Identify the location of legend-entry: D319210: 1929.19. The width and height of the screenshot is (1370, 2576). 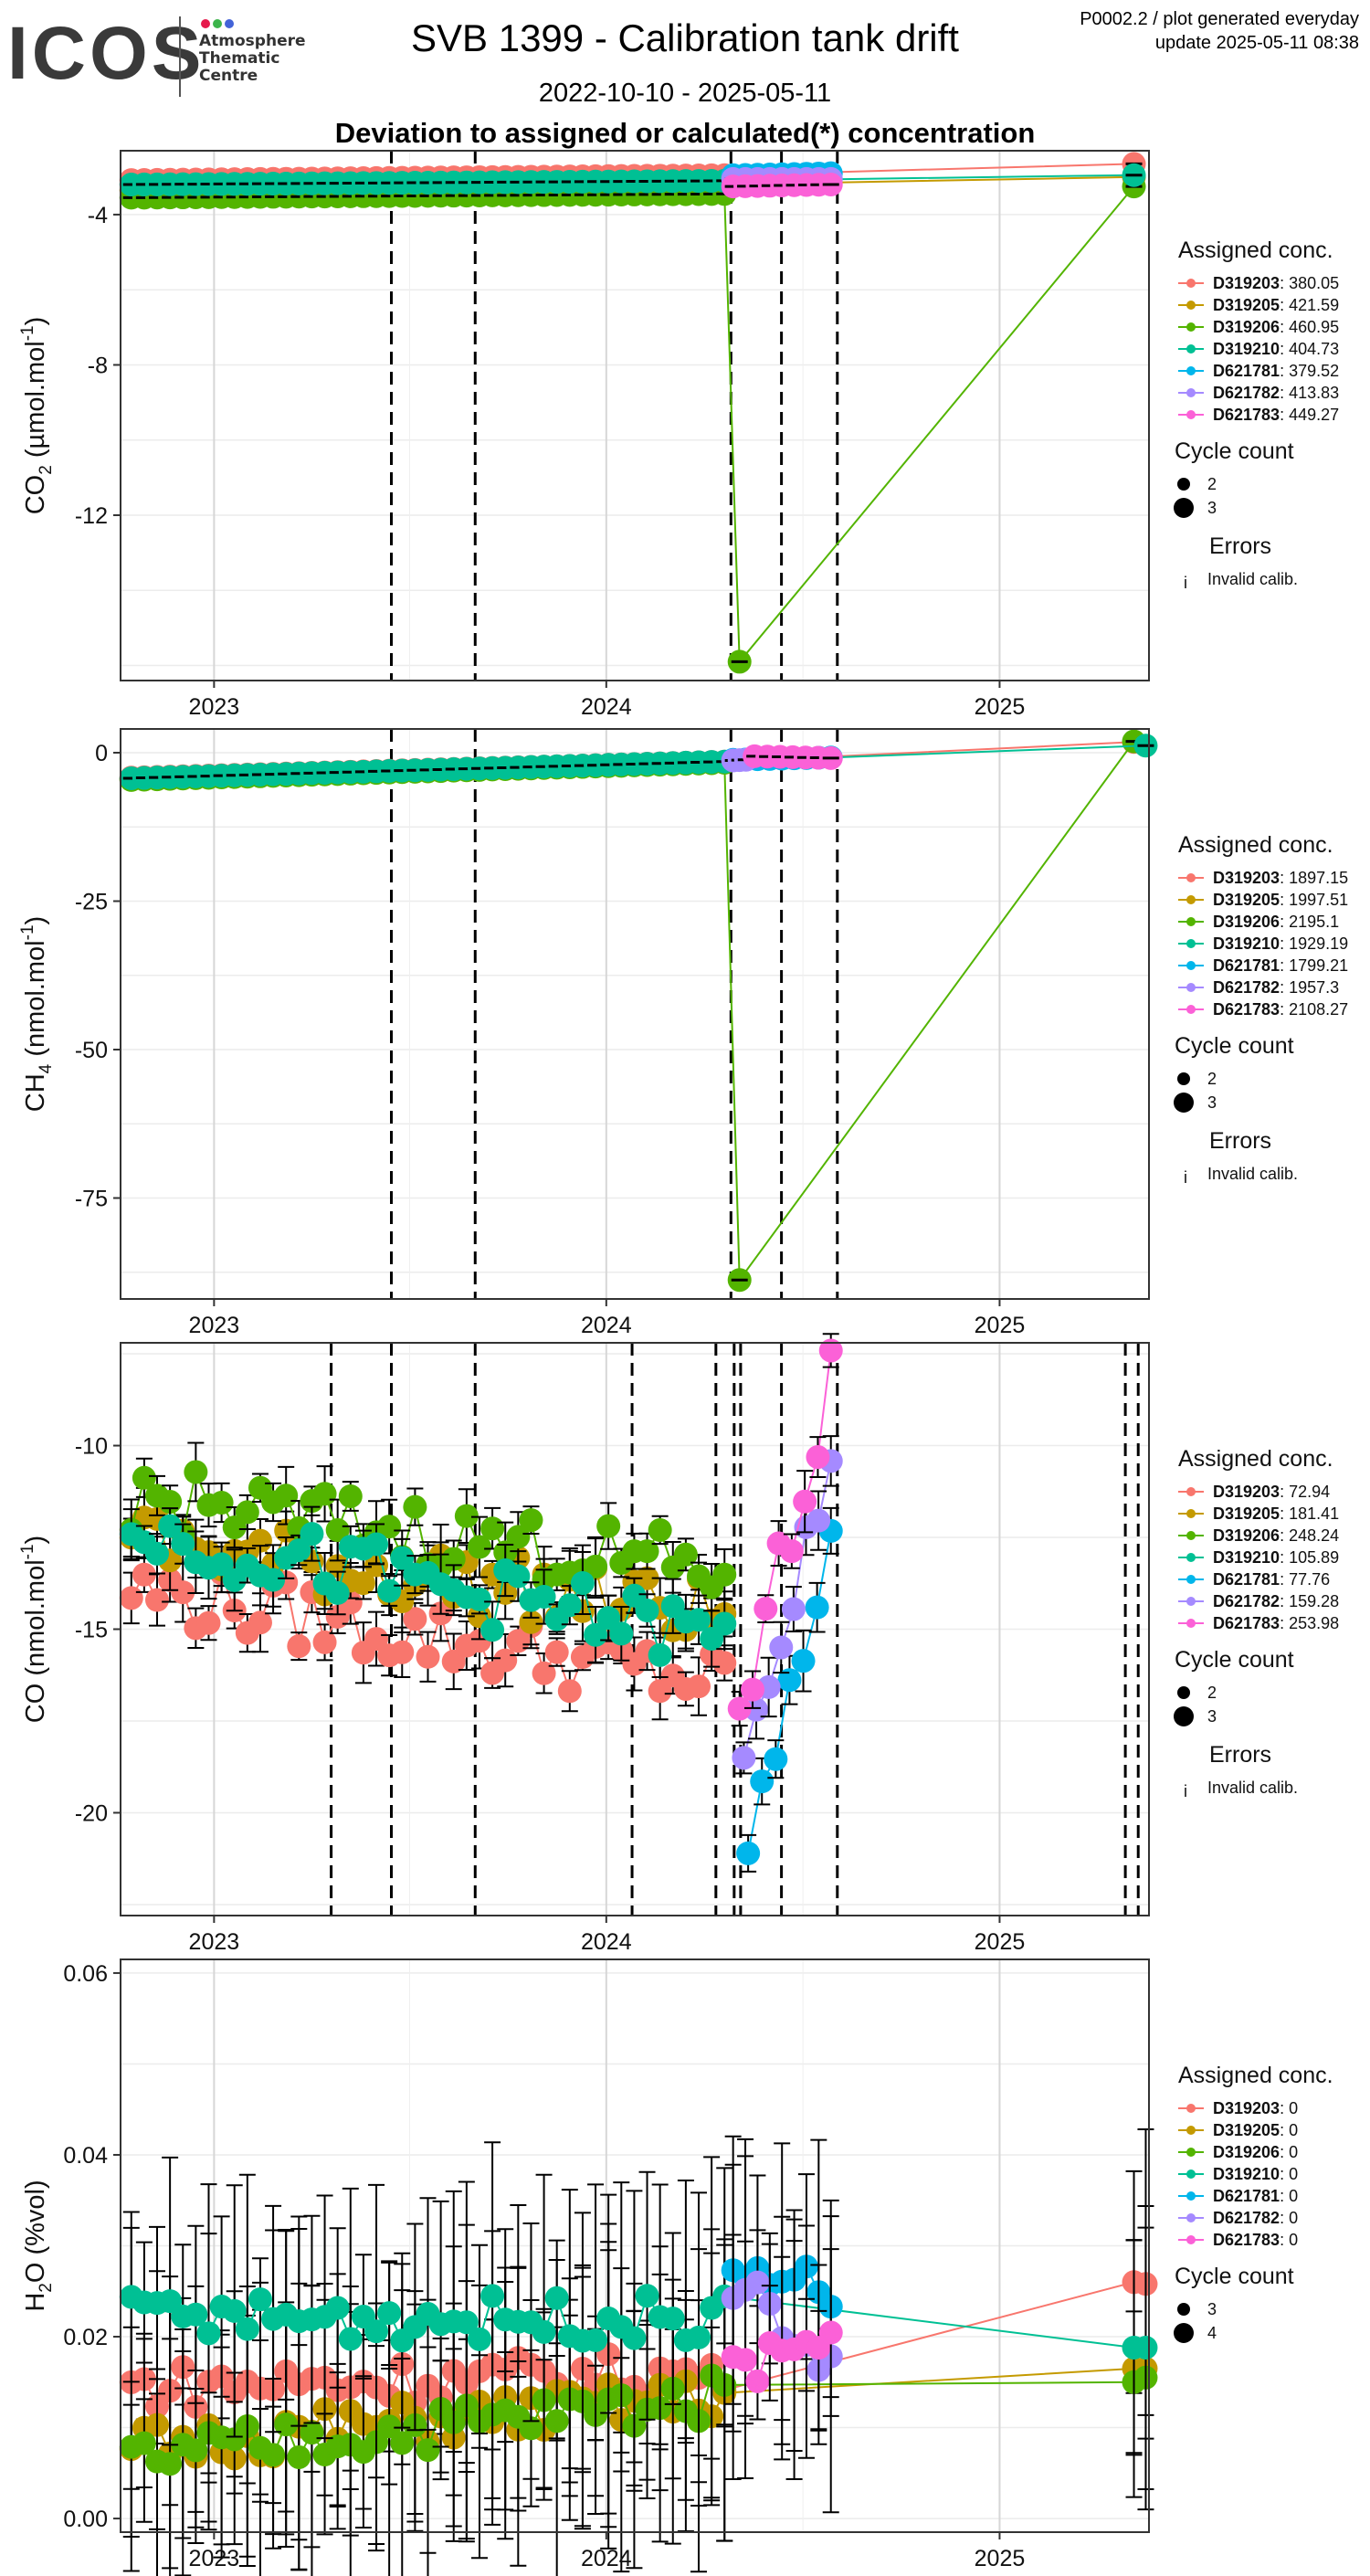
(1280, 943).